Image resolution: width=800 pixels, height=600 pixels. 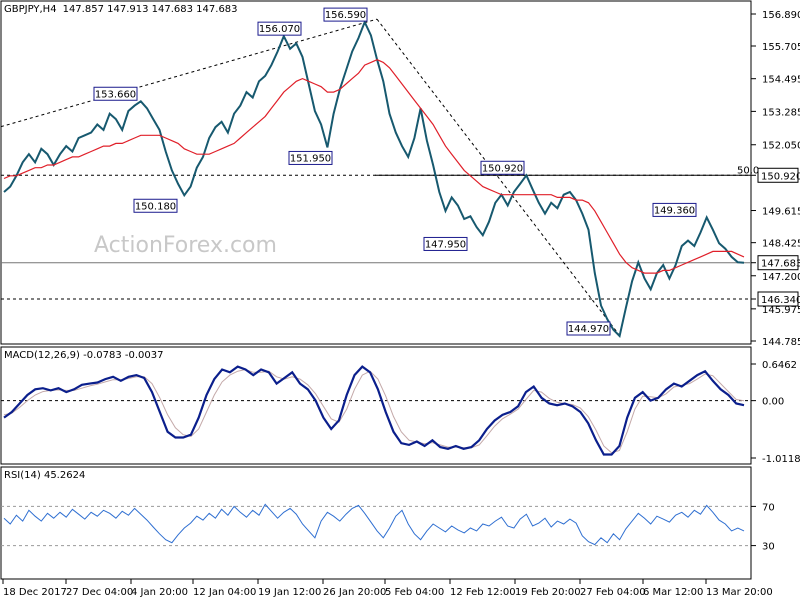 I want to click on swing-label: 156.070, so click(x=279, y=29).